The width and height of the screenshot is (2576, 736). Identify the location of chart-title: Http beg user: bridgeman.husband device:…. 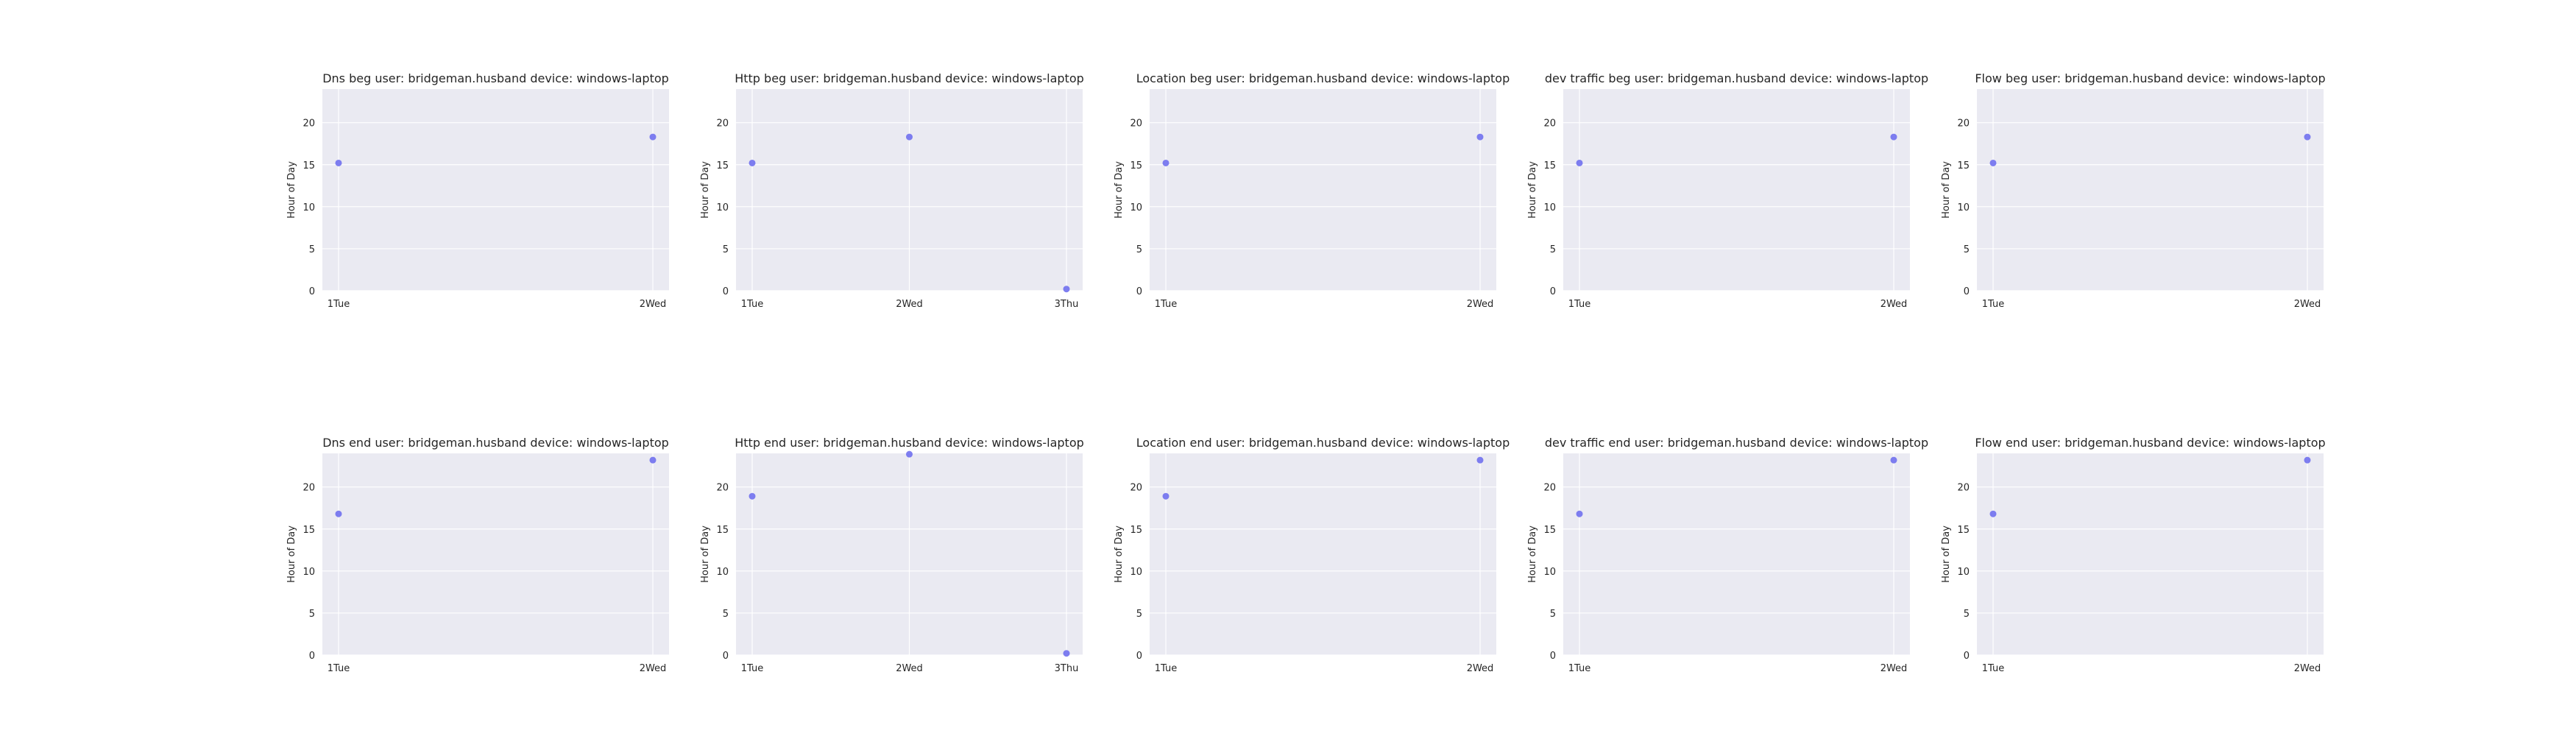
(909, 78).